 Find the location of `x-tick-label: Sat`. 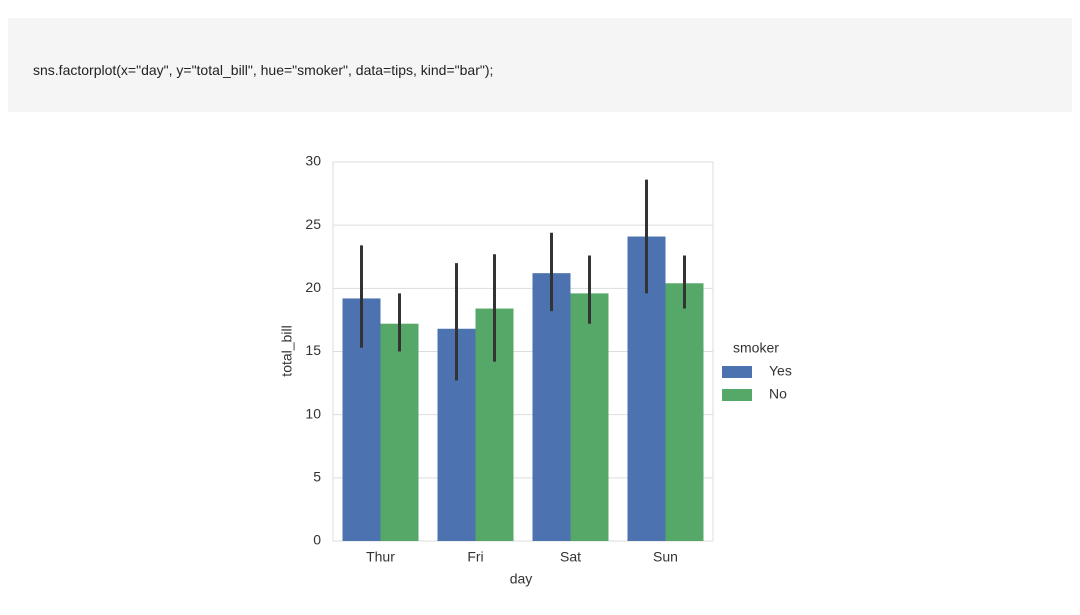

x-tick-label: Sat is located at coordinates (570, 557).